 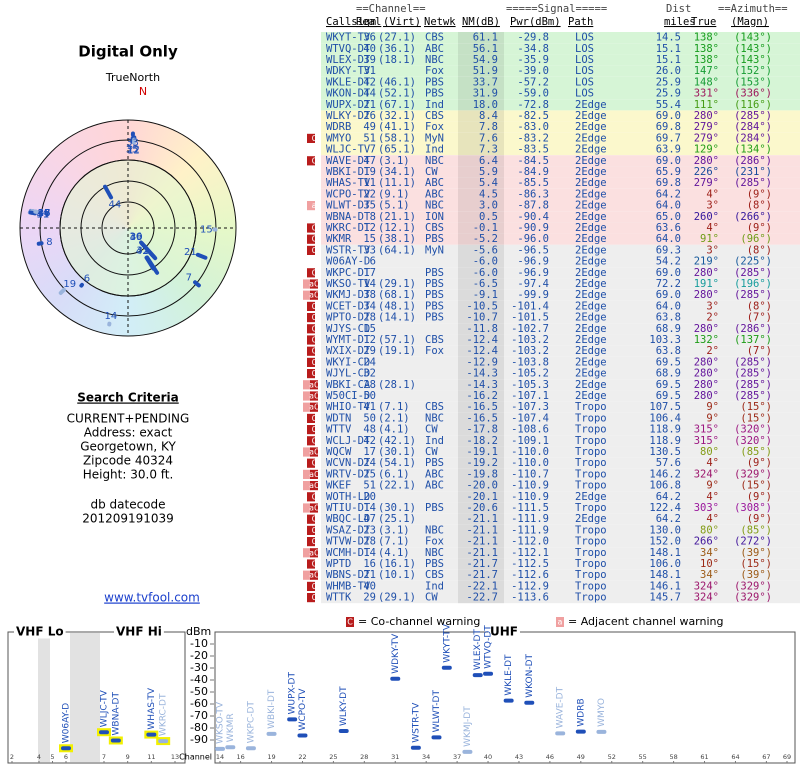 I want to click on table-cell: 51.9, so click(x=485, y=71).